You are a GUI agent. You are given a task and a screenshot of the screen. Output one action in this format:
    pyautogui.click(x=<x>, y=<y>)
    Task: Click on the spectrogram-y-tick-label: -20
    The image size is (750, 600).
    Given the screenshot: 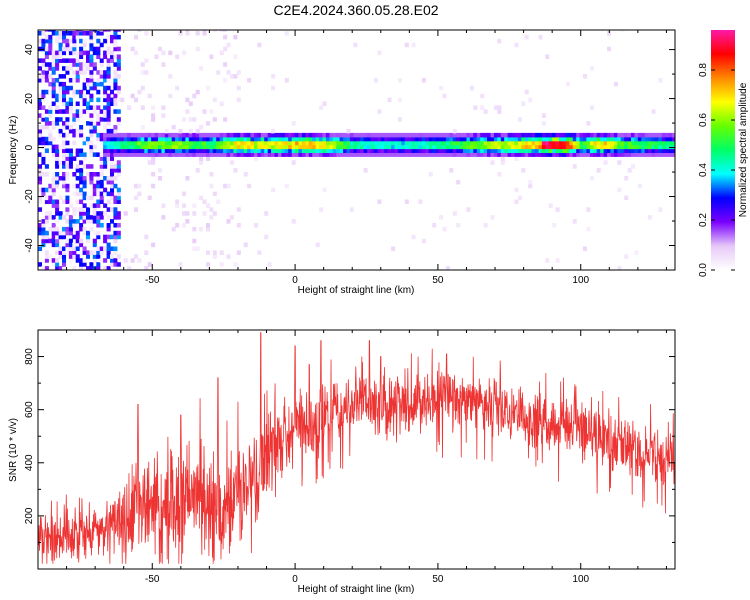 What is the action you would take?
    pyautogui.click(x=29, y=196)
    